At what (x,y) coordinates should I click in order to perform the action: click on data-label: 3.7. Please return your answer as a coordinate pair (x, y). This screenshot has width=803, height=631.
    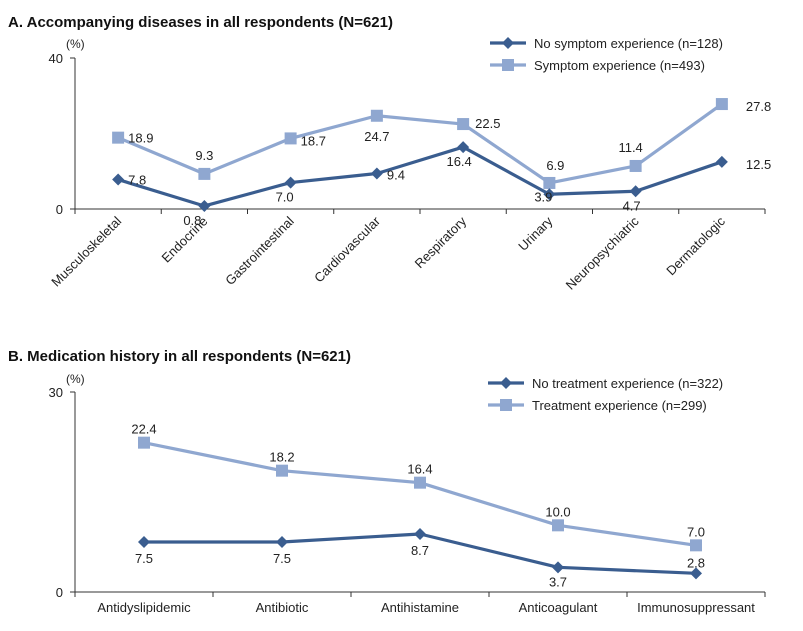
    Looking at the image, I should click on (558, 581).